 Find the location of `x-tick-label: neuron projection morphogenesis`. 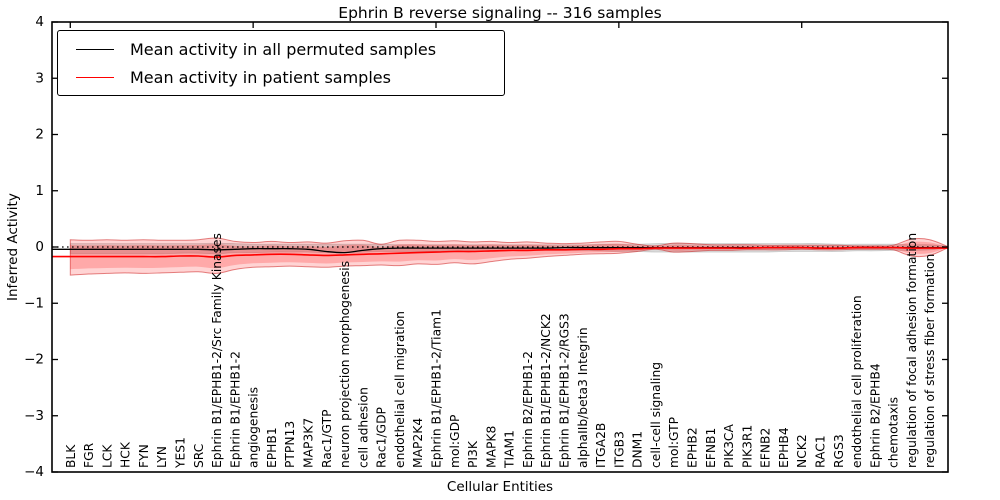

x-tick-label: neuron projection morphogenesis is located at coordinates (345, 364).